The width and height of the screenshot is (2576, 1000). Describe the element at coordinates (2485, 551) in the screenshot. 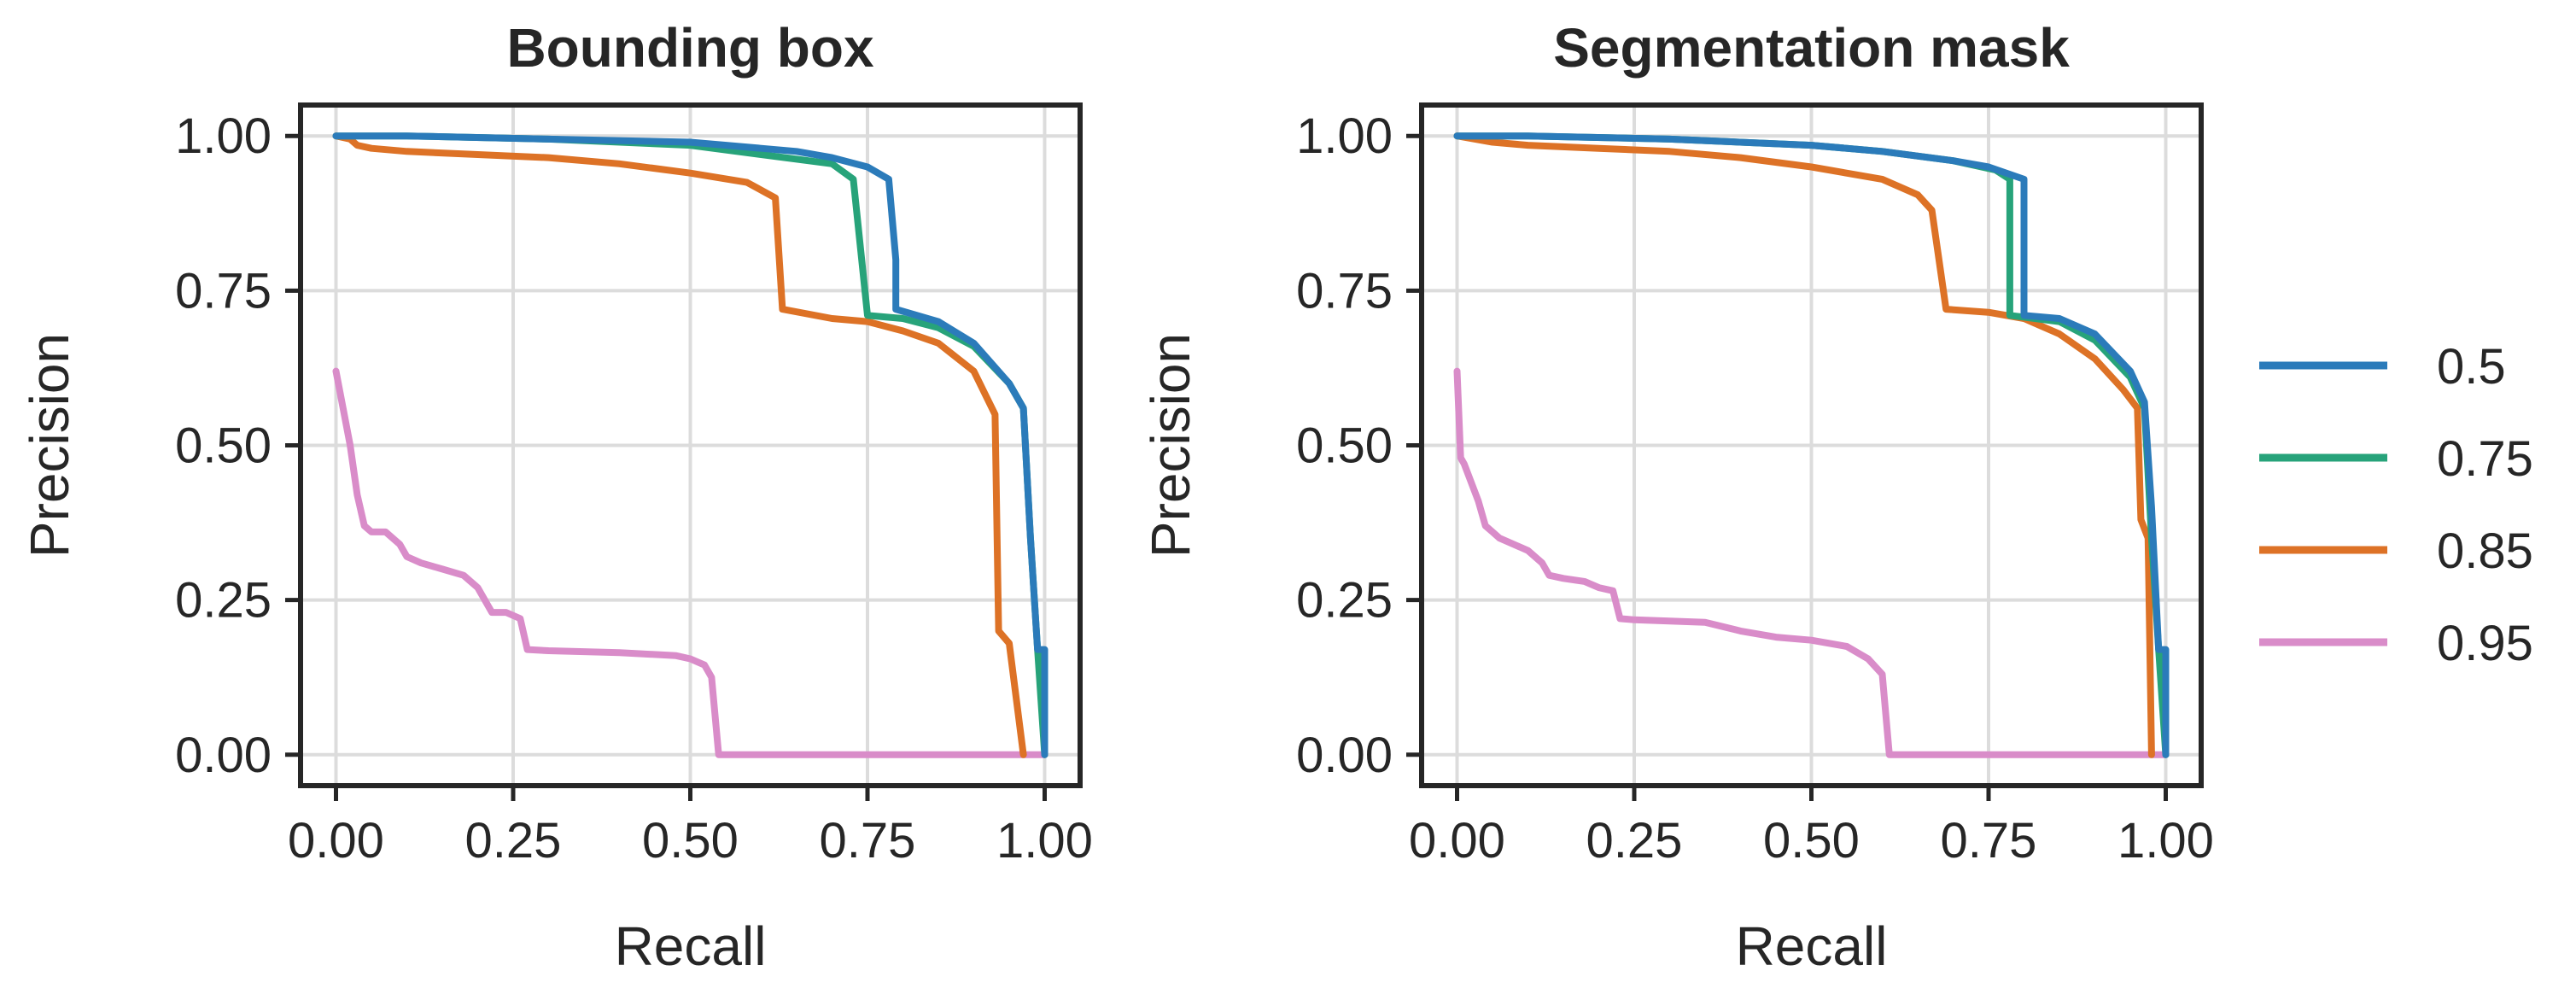

I see `legend-label: 0.85` at that location.